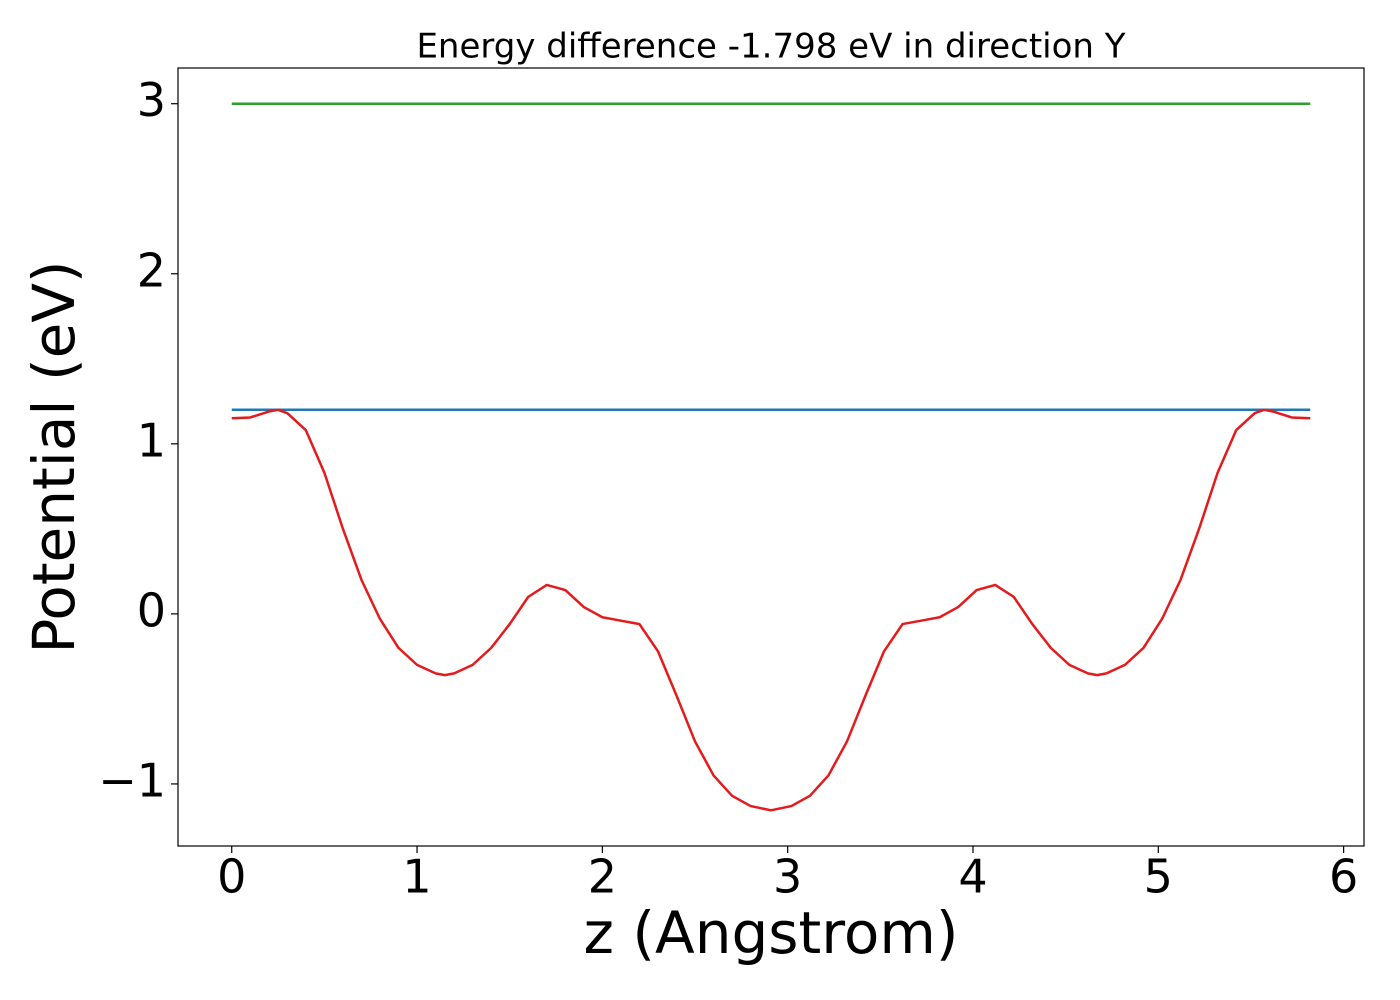  I want to click on x-tick-label: 2, so click(602, 877).